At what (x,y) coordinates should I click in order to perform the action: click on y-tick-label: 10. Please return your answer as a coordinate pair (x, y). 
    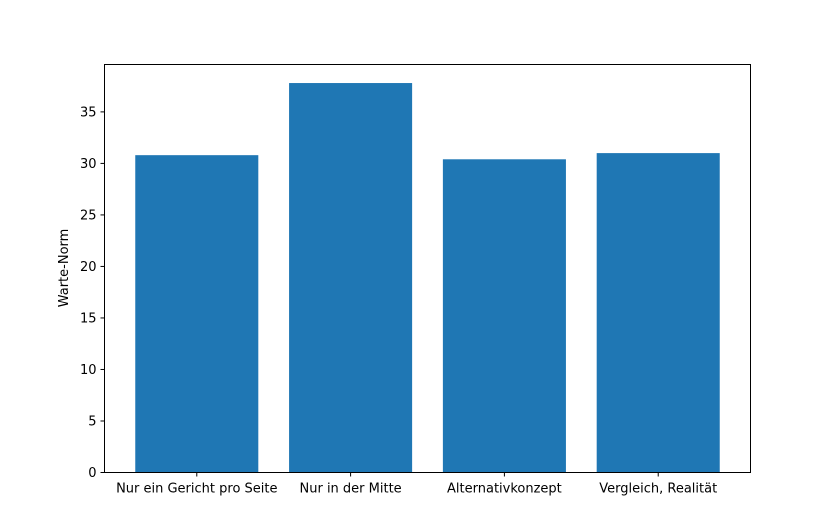
    Looking at the image, I should click on (88, 370).